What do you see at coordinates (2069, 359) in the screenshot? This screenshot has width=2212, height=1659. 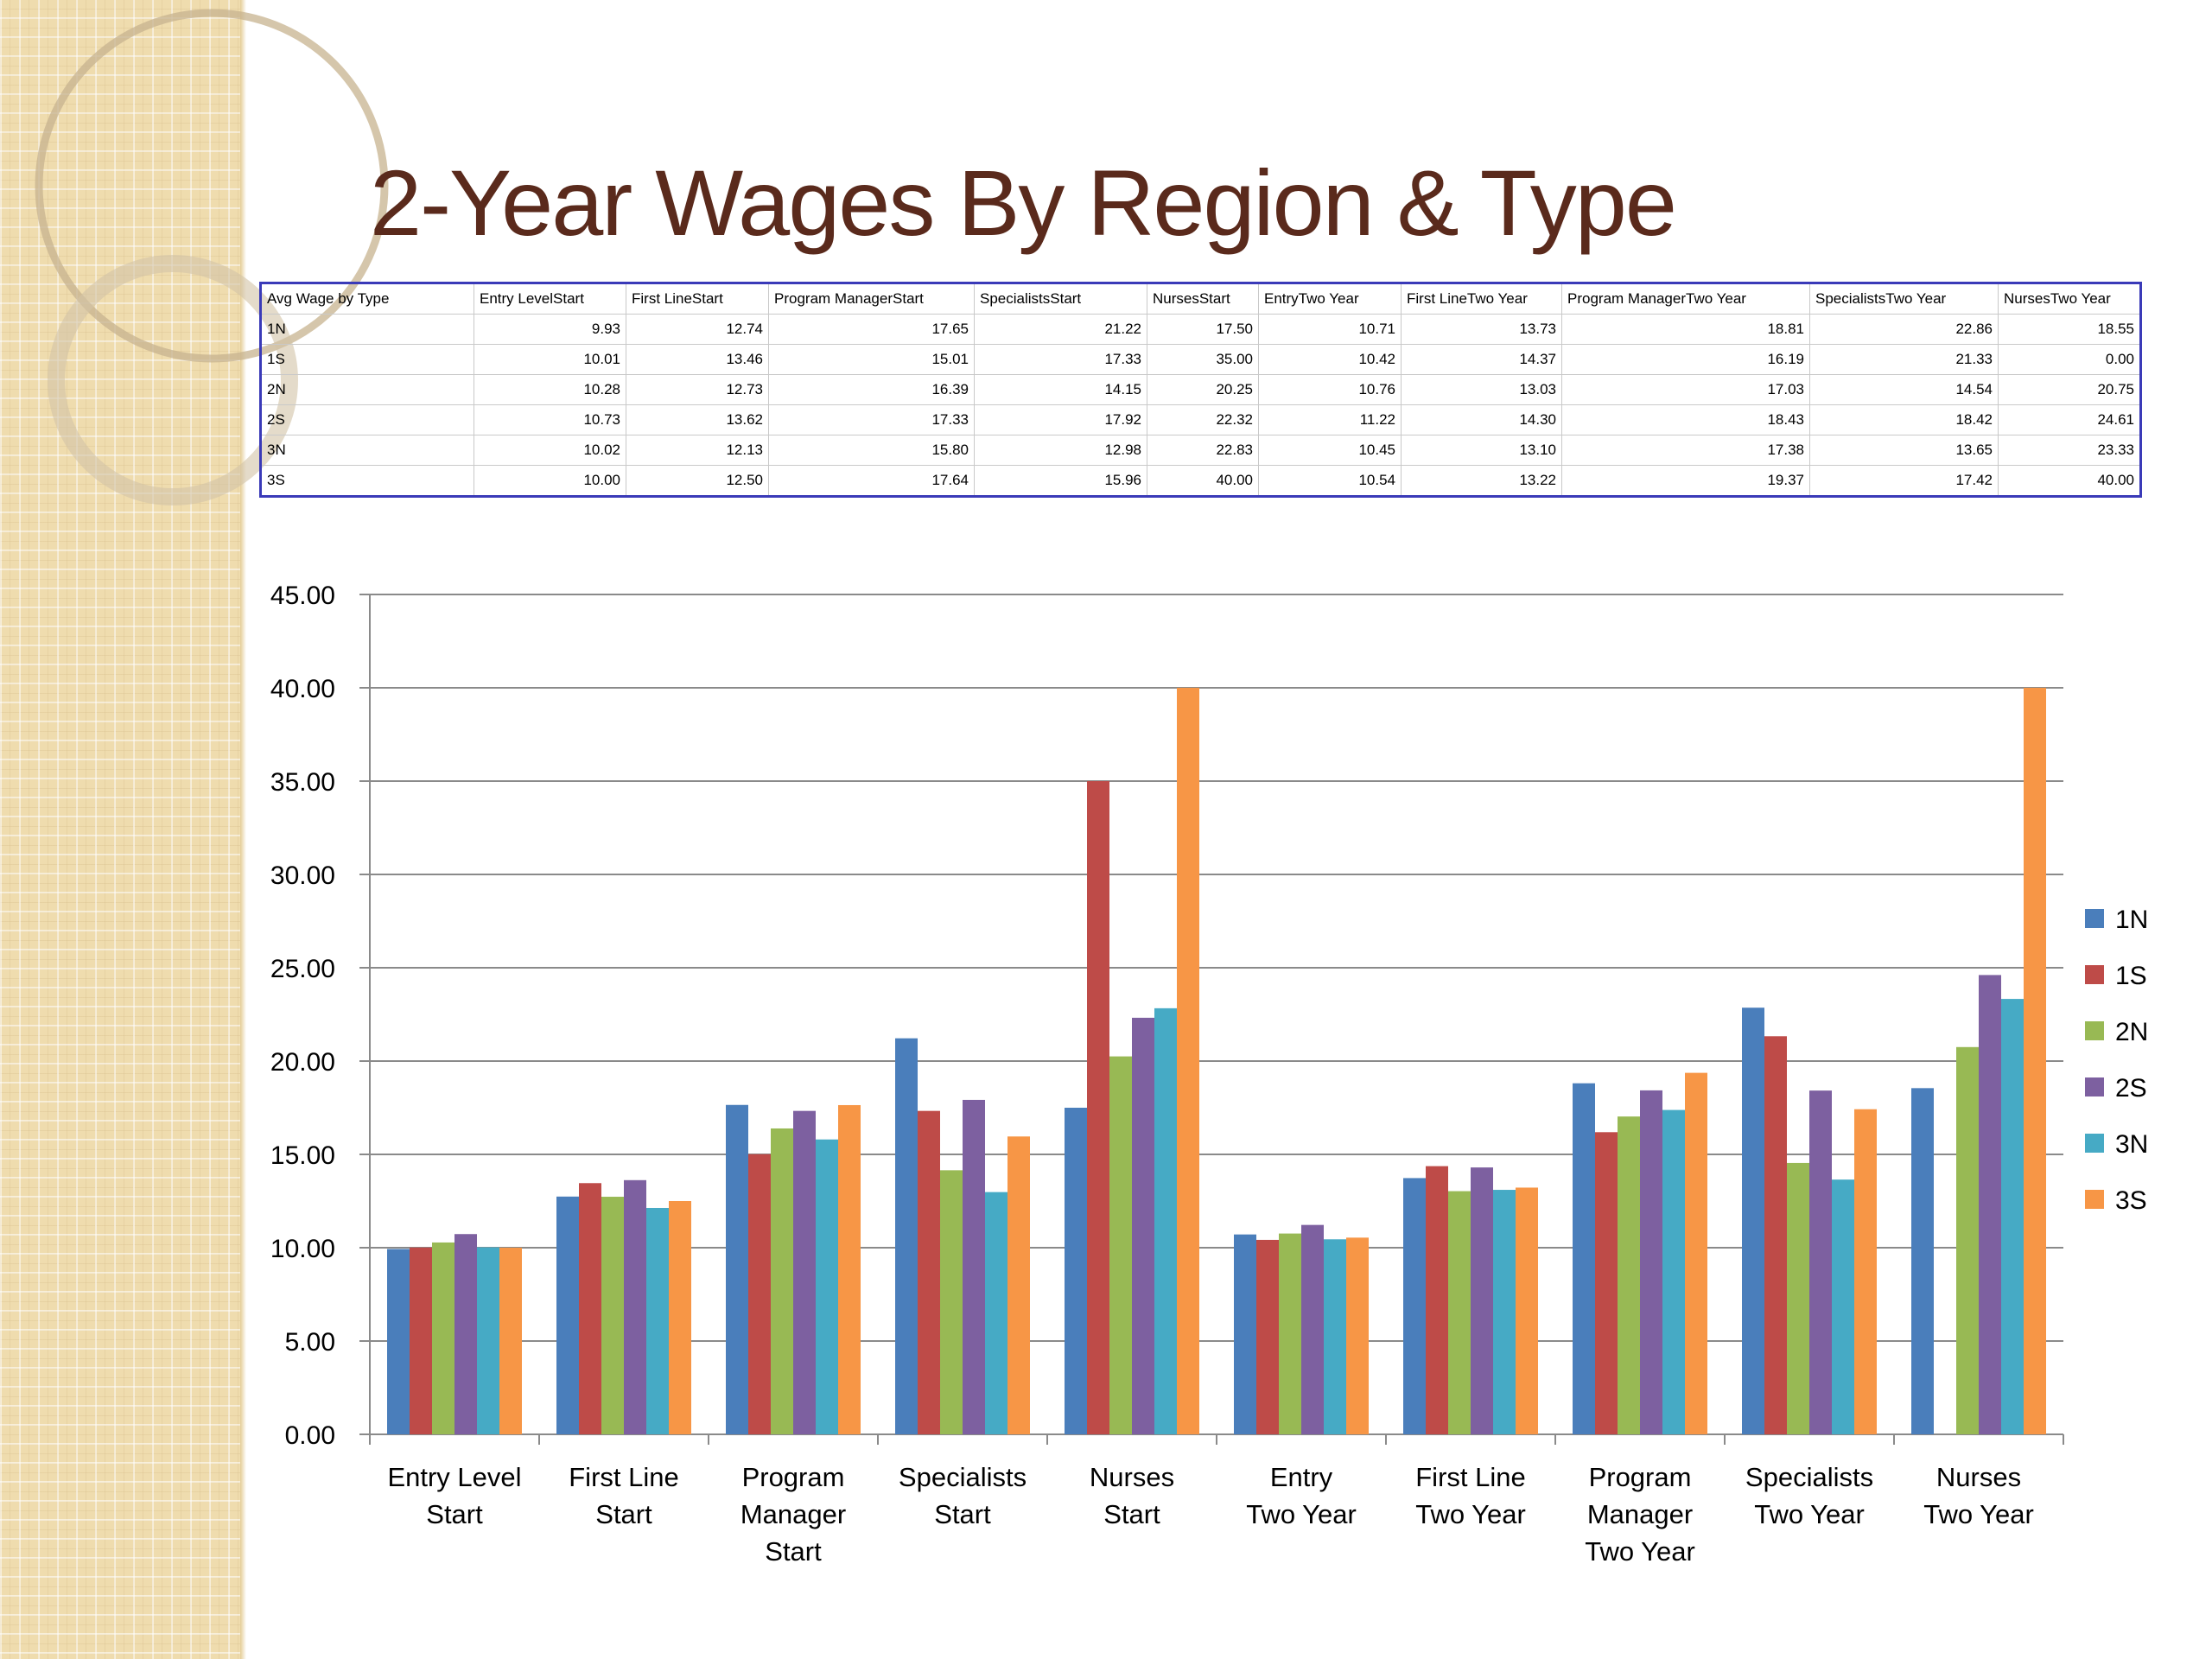 I see `table-cell: 0.00` at bounding box center [2069, 359].